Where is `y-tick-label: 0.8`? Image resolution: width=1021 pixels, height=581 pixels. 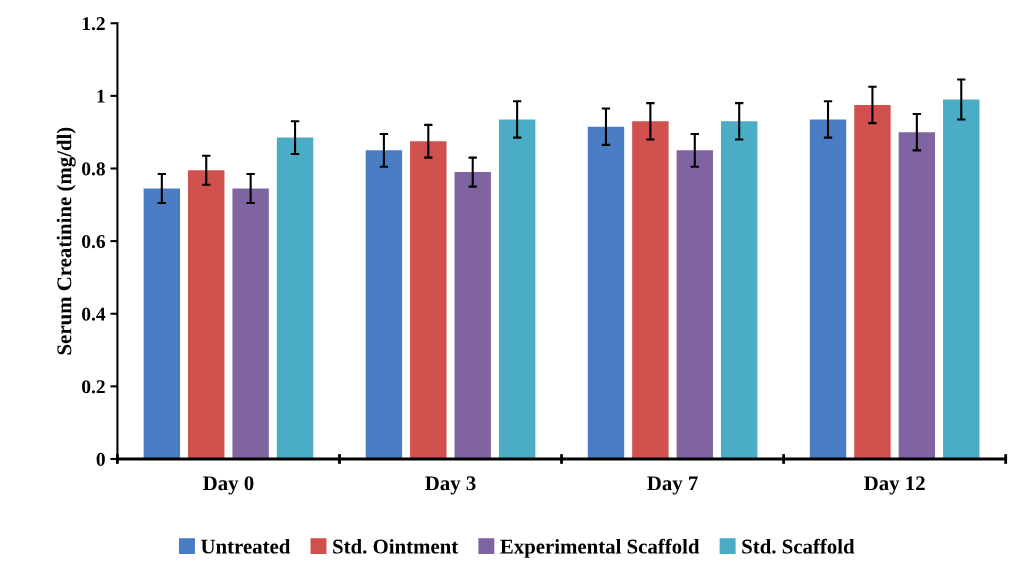
y-tick-label: 0.8 is located at coordinates (93, 169).